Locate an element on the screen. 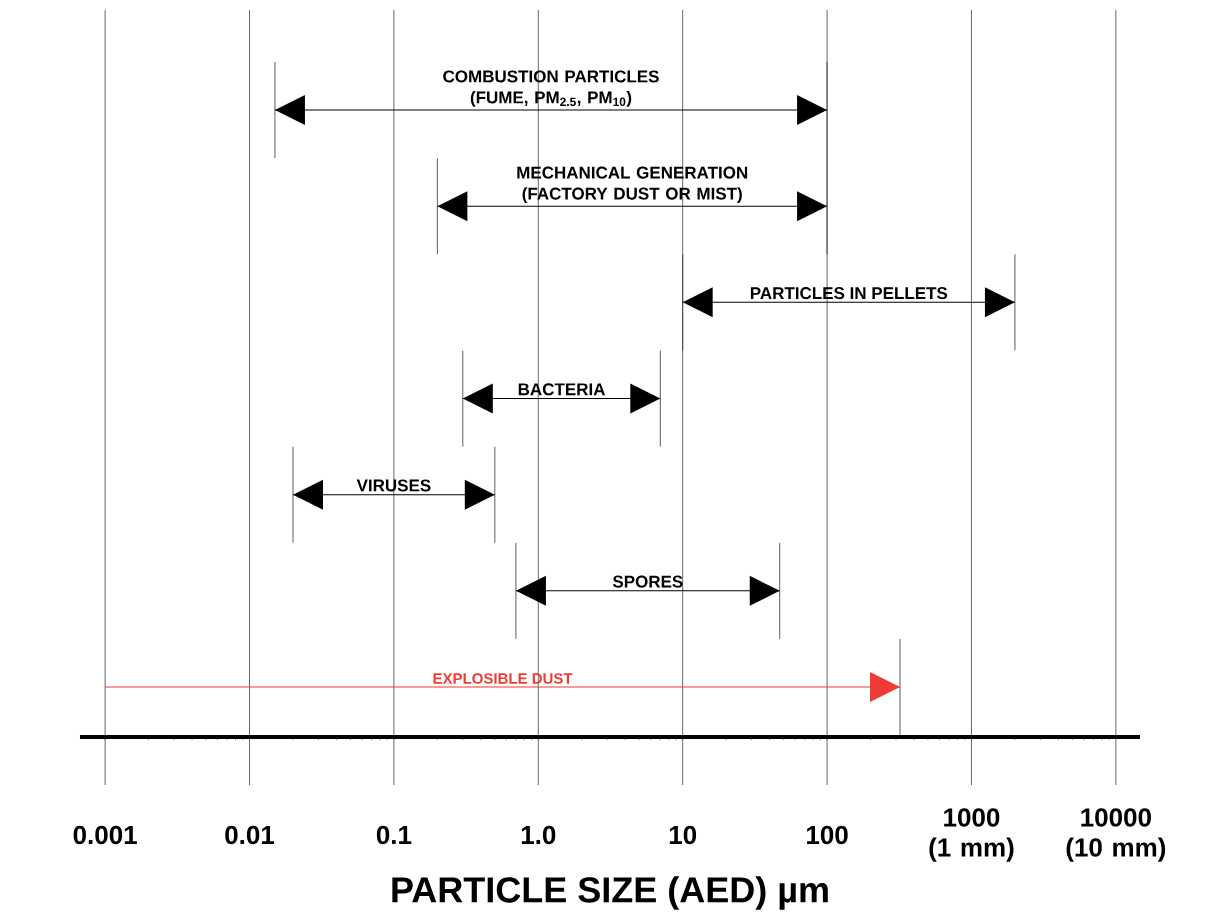 Image resolution: width=1207 pixels, height=914 pixels. x-tick-label: 0.1 is located at coordinates (394, 835).